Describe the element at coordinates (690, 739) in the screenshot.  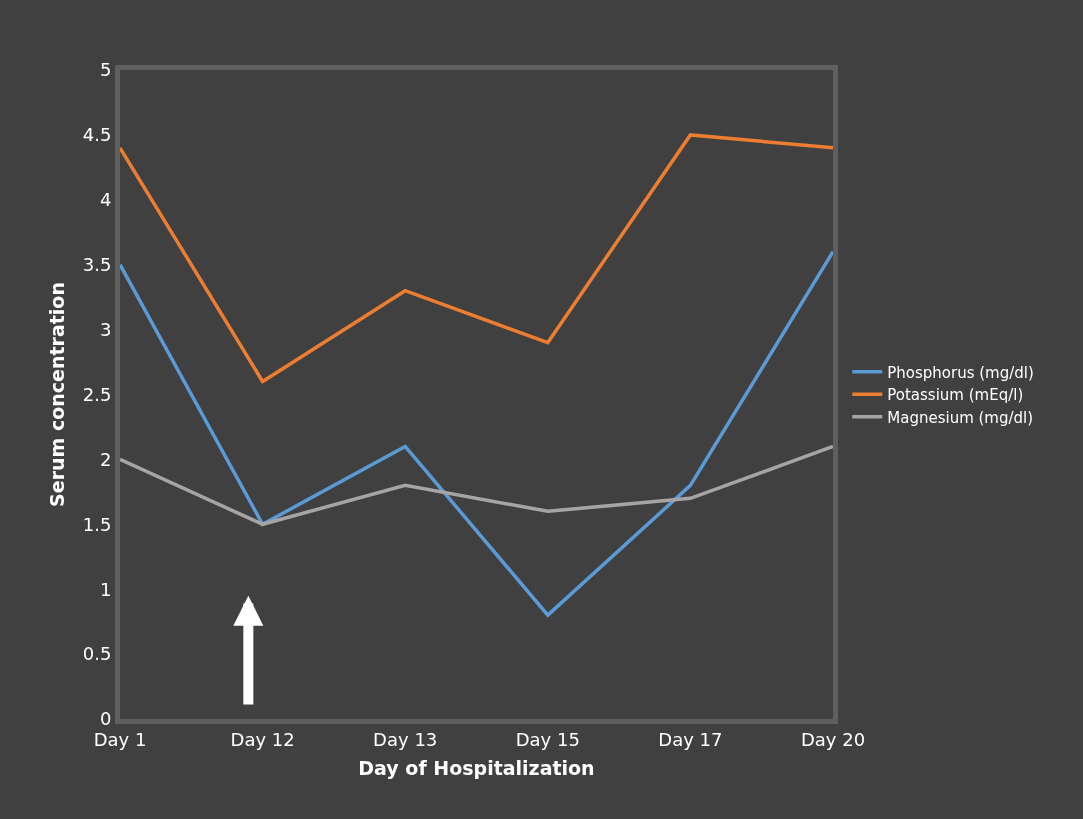
I see `x-tick-label: Day 17` at that location.